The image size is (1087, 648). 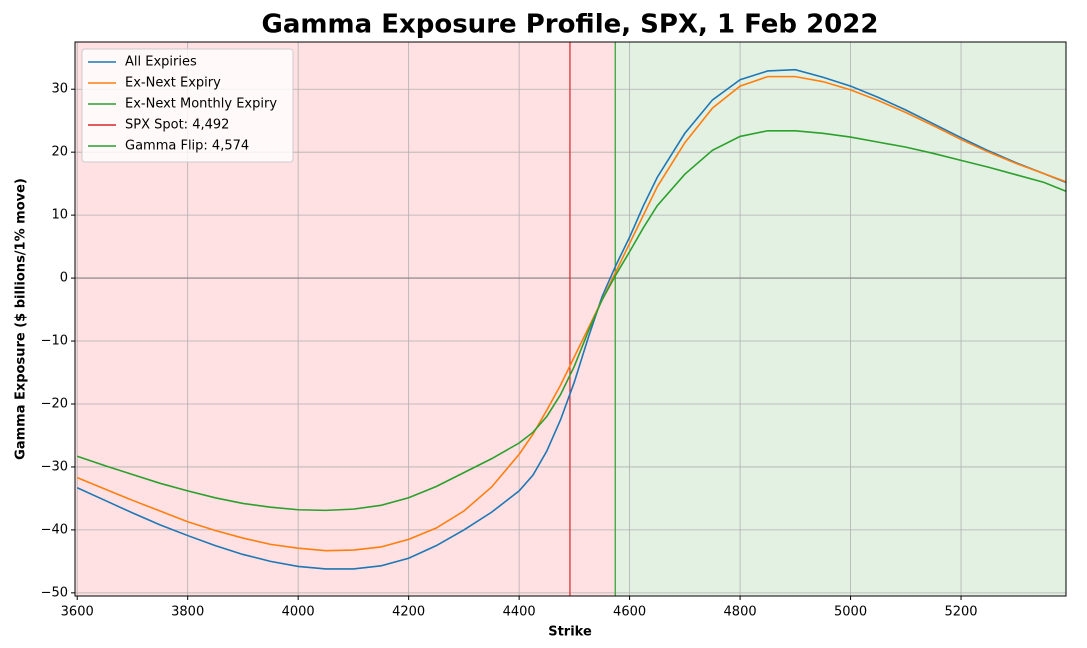 I want to click on x-axis-label: Strike, so click(x=570, y=632).